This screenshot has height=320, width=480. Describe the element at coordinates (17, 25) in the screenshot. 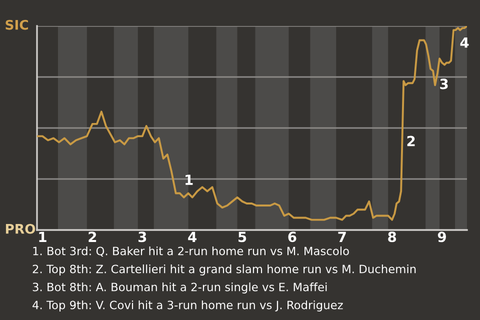

I see `text: SIC` at that location.